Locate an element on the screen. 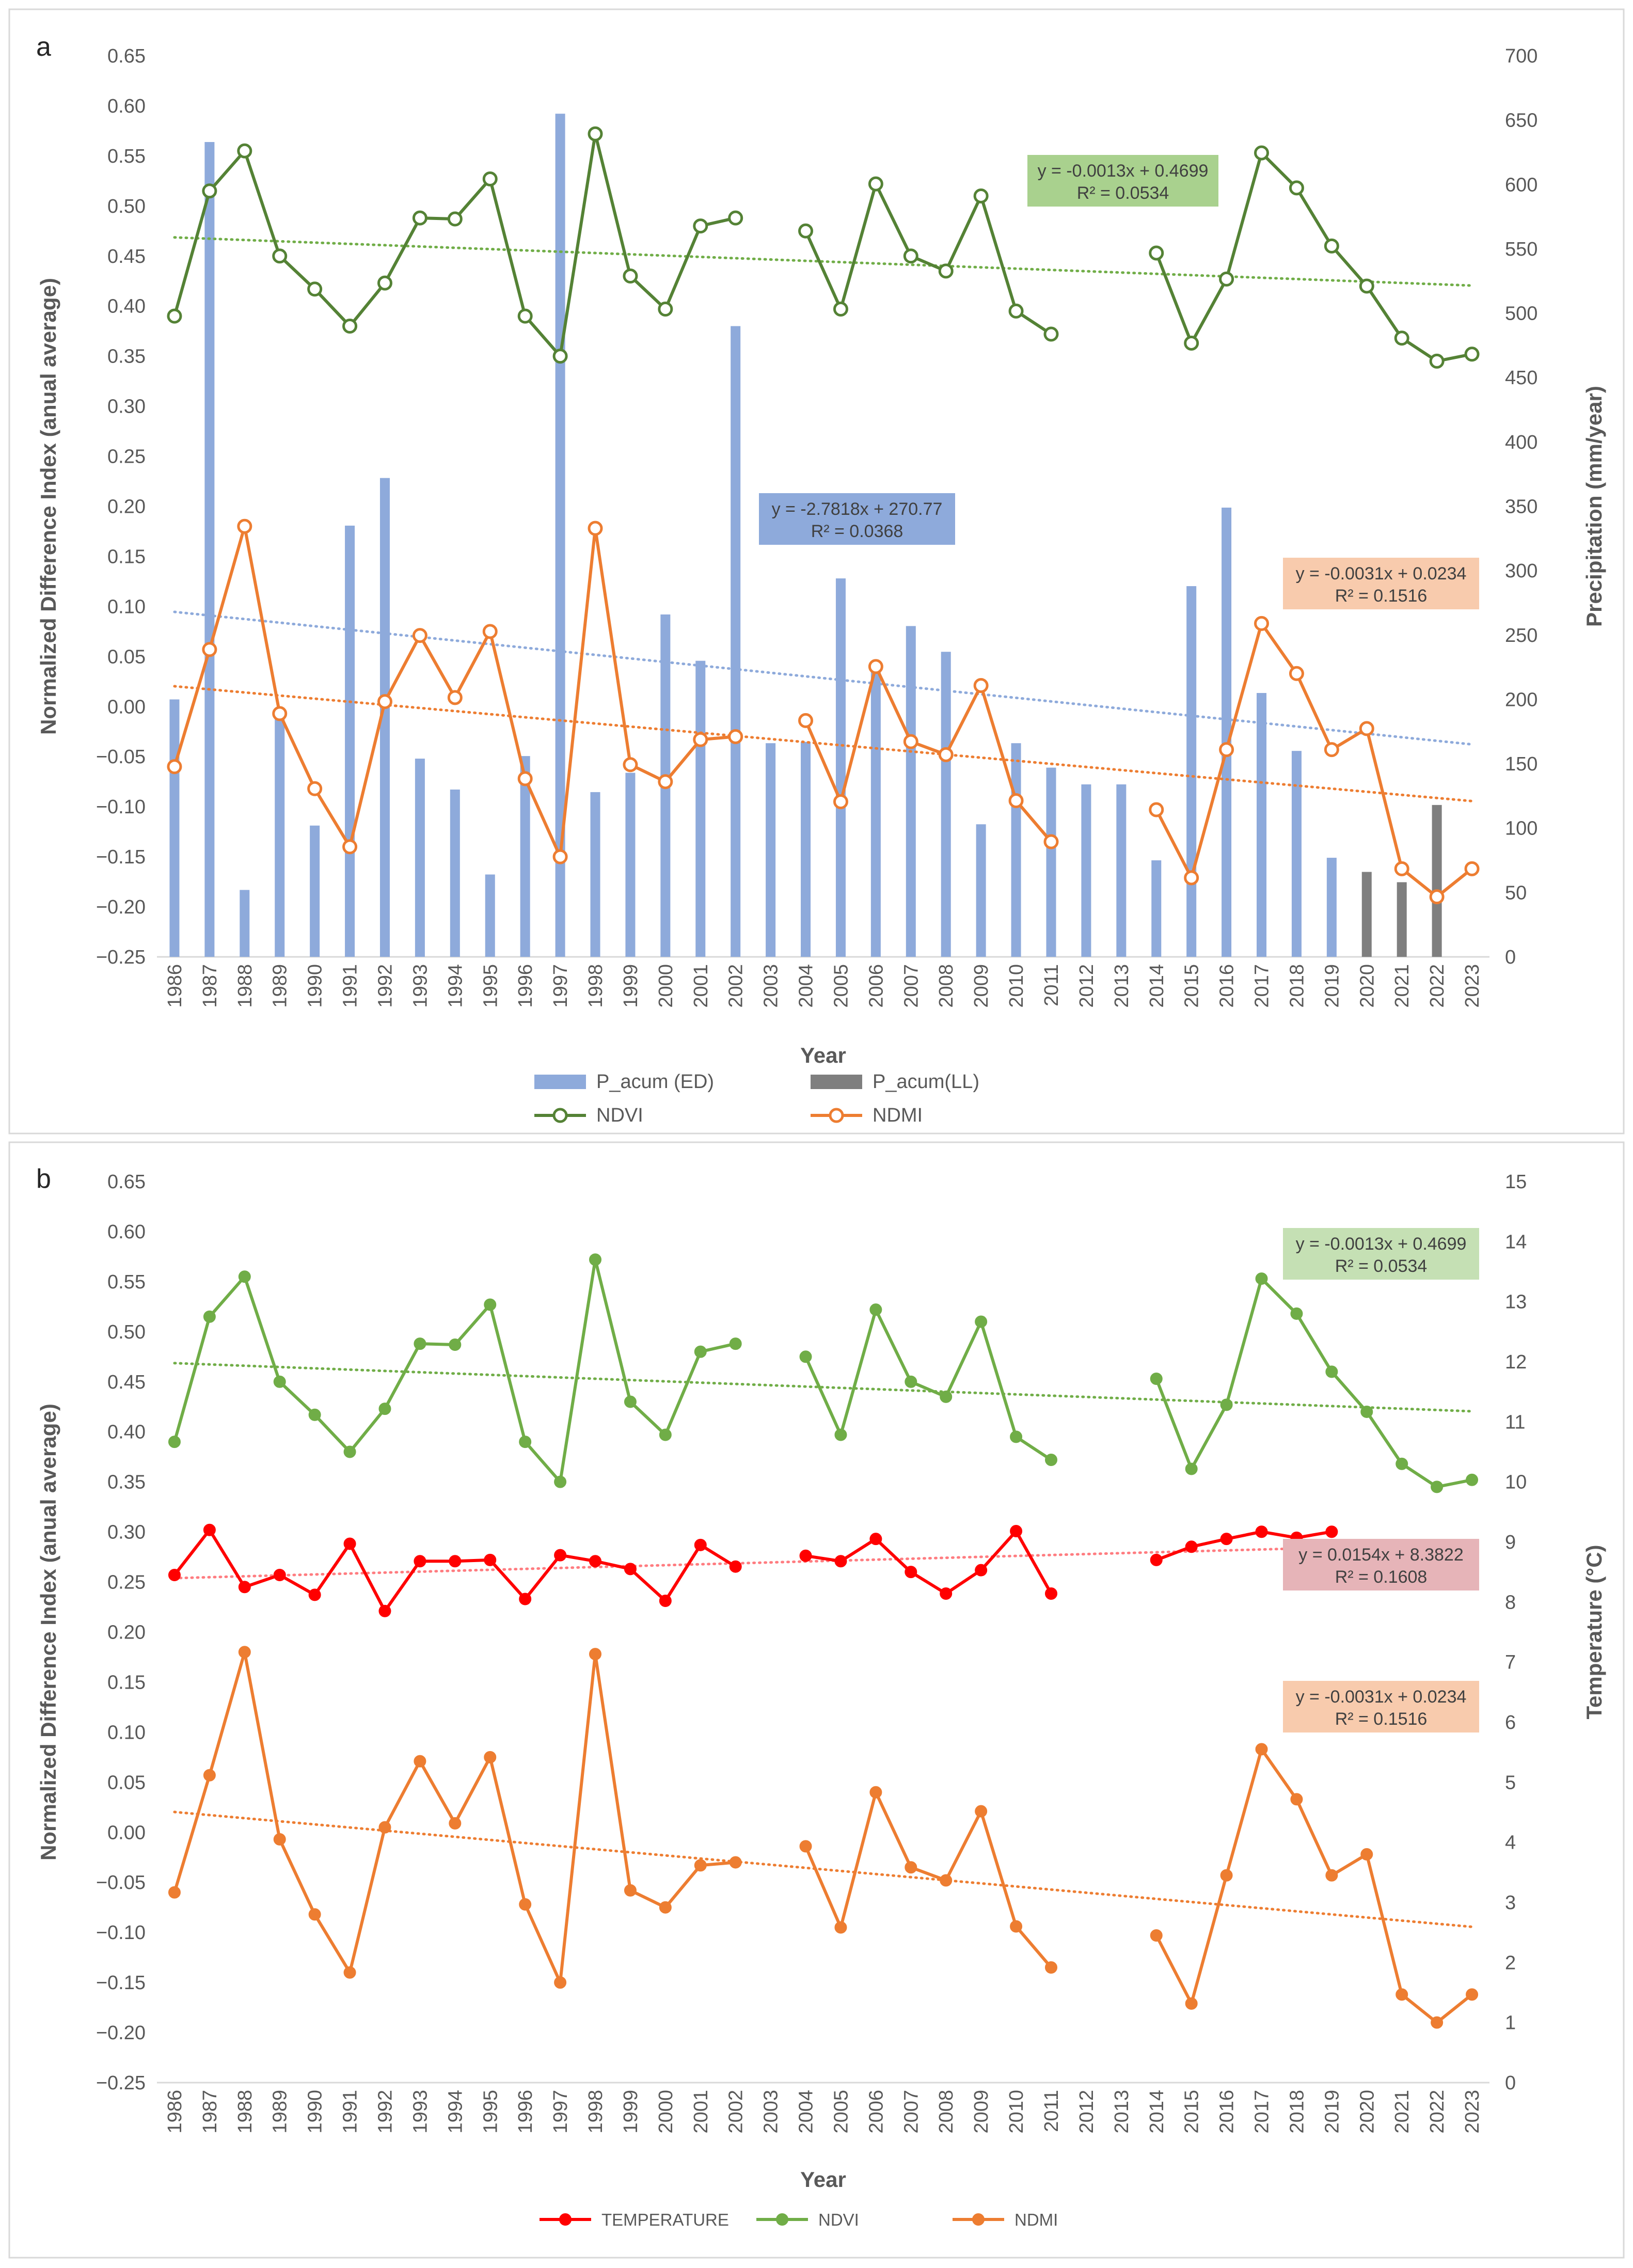  x-axis-title: Year is located at coordinates (823, 1055).